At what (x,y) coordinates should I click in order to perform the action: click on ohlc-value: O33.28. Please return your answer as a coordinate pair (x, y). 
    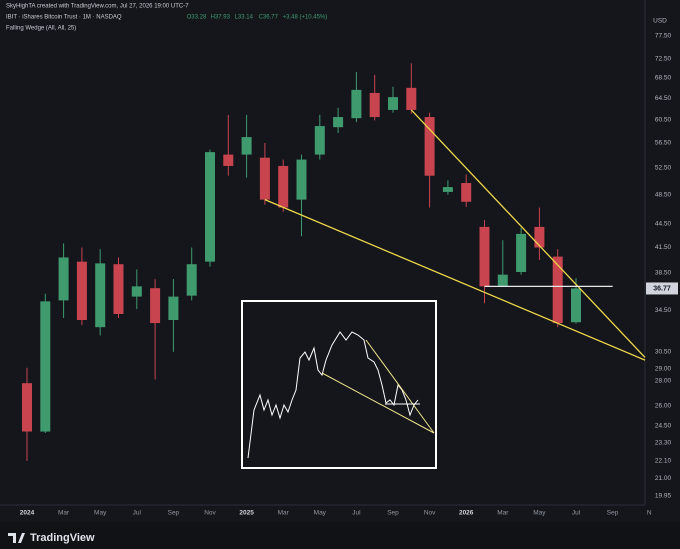
    Looking at the image, I should click on (197, 18).